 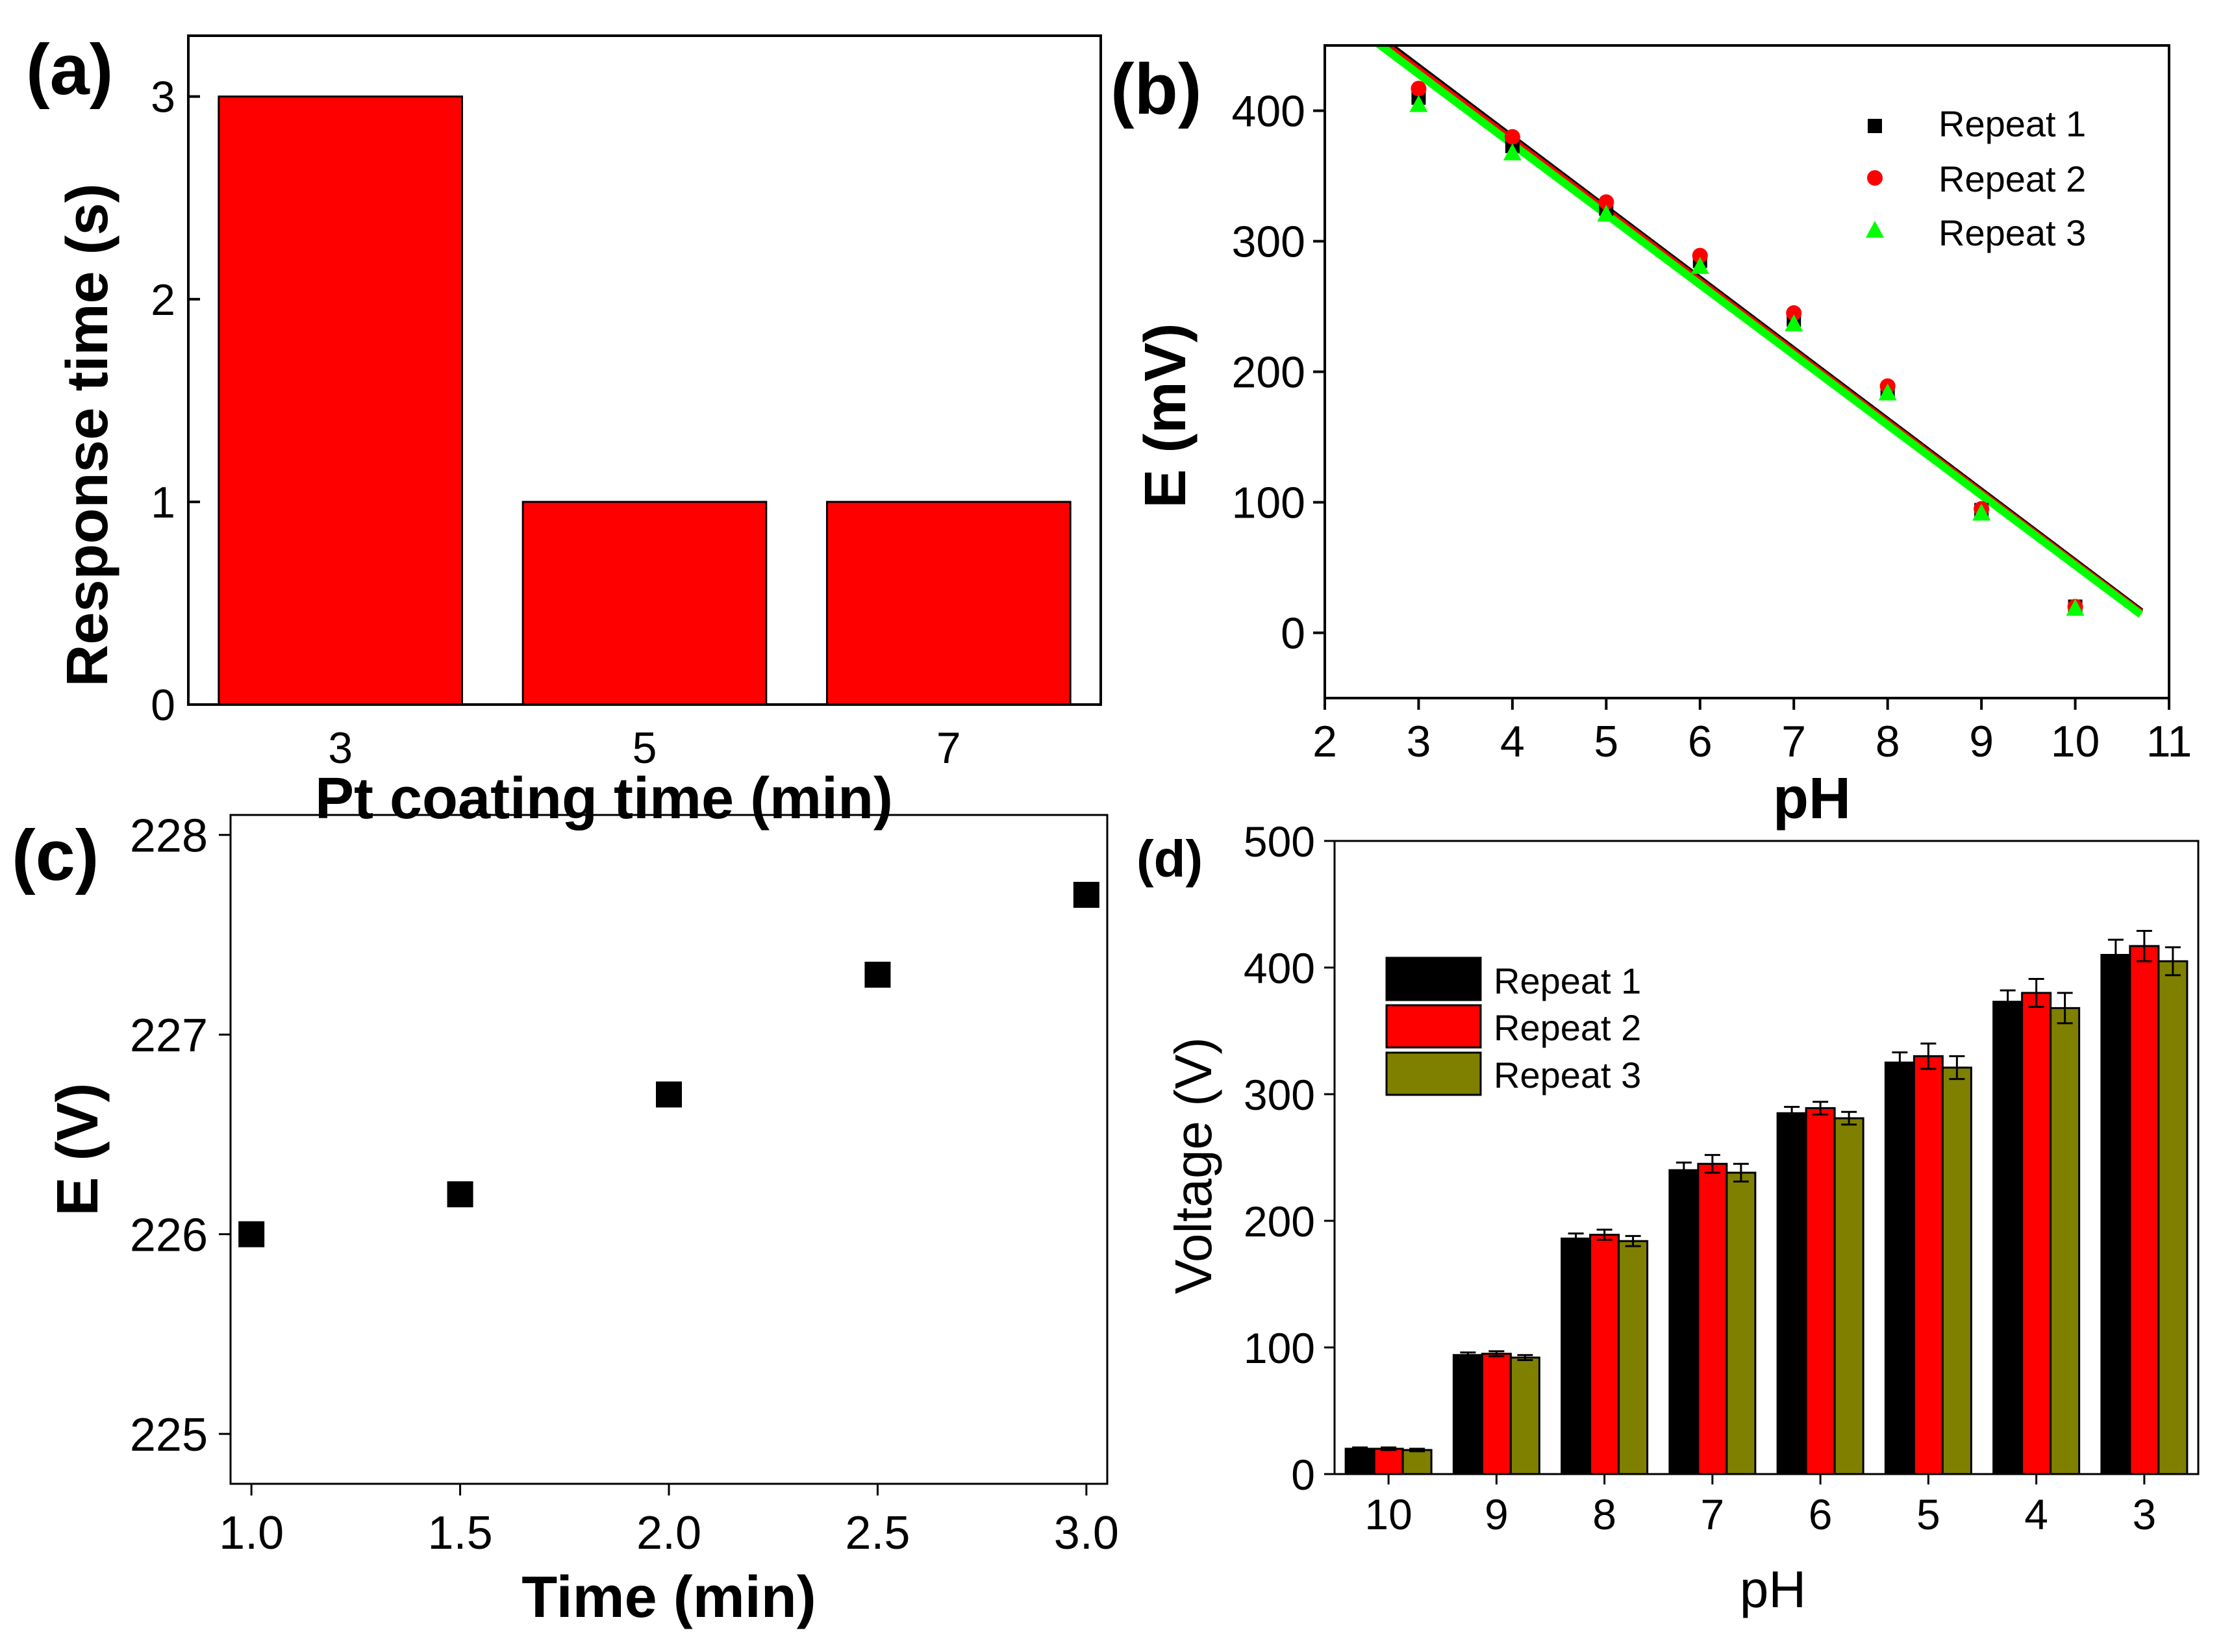 What do you see at coordinates (2169, 741) in the screenshot?
I see `x-tick-label: 11` at bounding box center [2169, 741].